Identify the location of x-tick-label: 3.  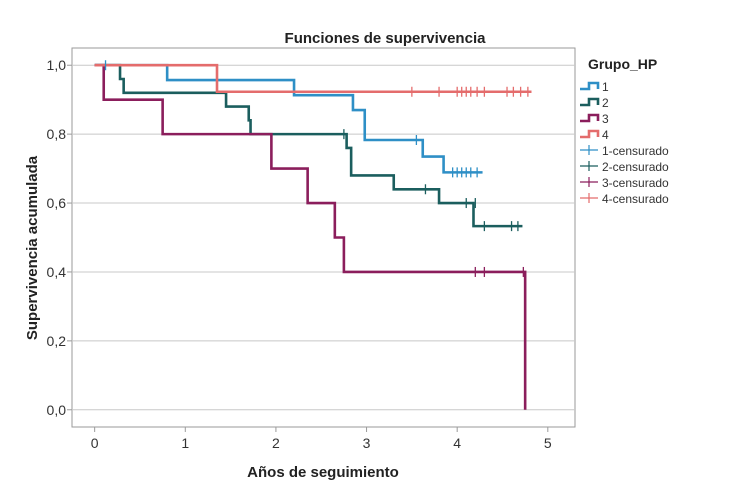
(367, 443).